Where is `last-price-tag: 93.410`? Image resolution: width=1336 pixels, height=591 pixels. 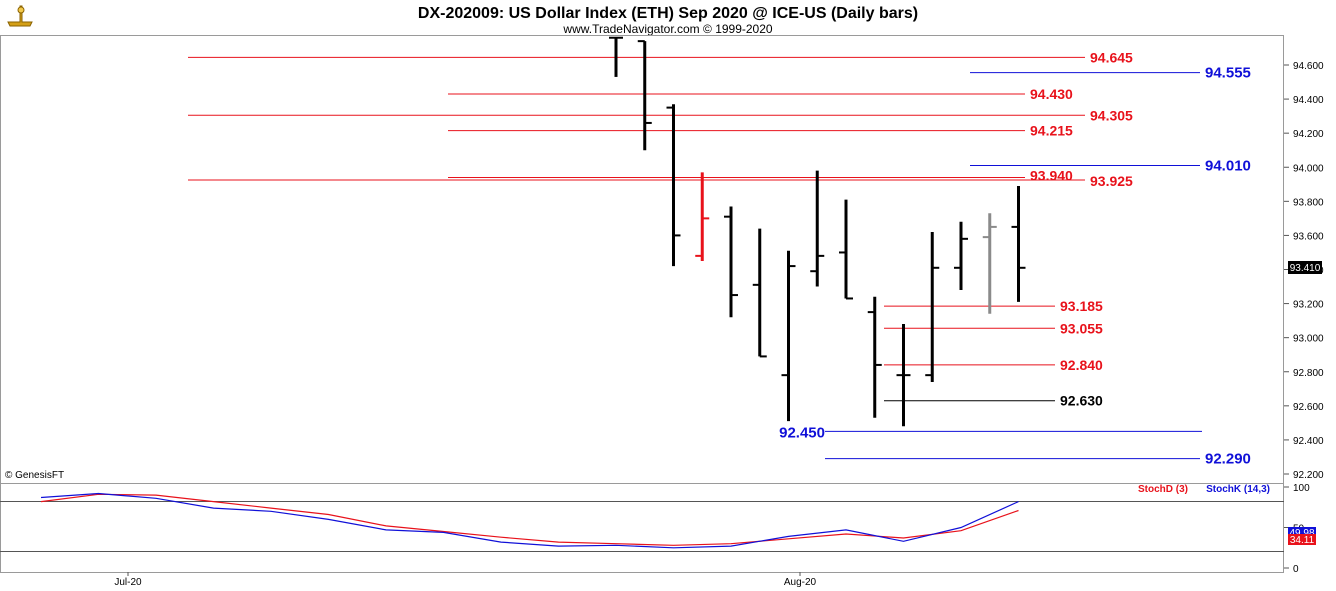
last-price-tag: 93.410 is located at coordinates (1305, 267).